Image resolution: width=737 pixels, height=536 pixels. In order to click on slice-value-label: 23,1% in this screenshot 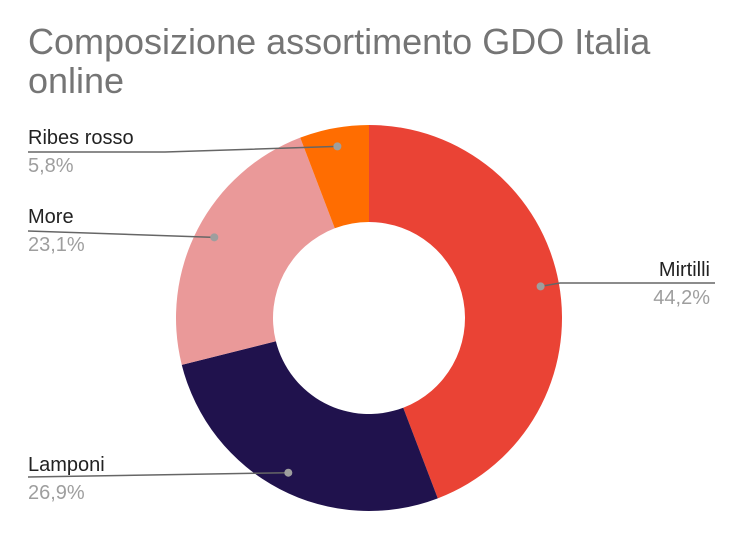, I will do `click(56, 245)`.